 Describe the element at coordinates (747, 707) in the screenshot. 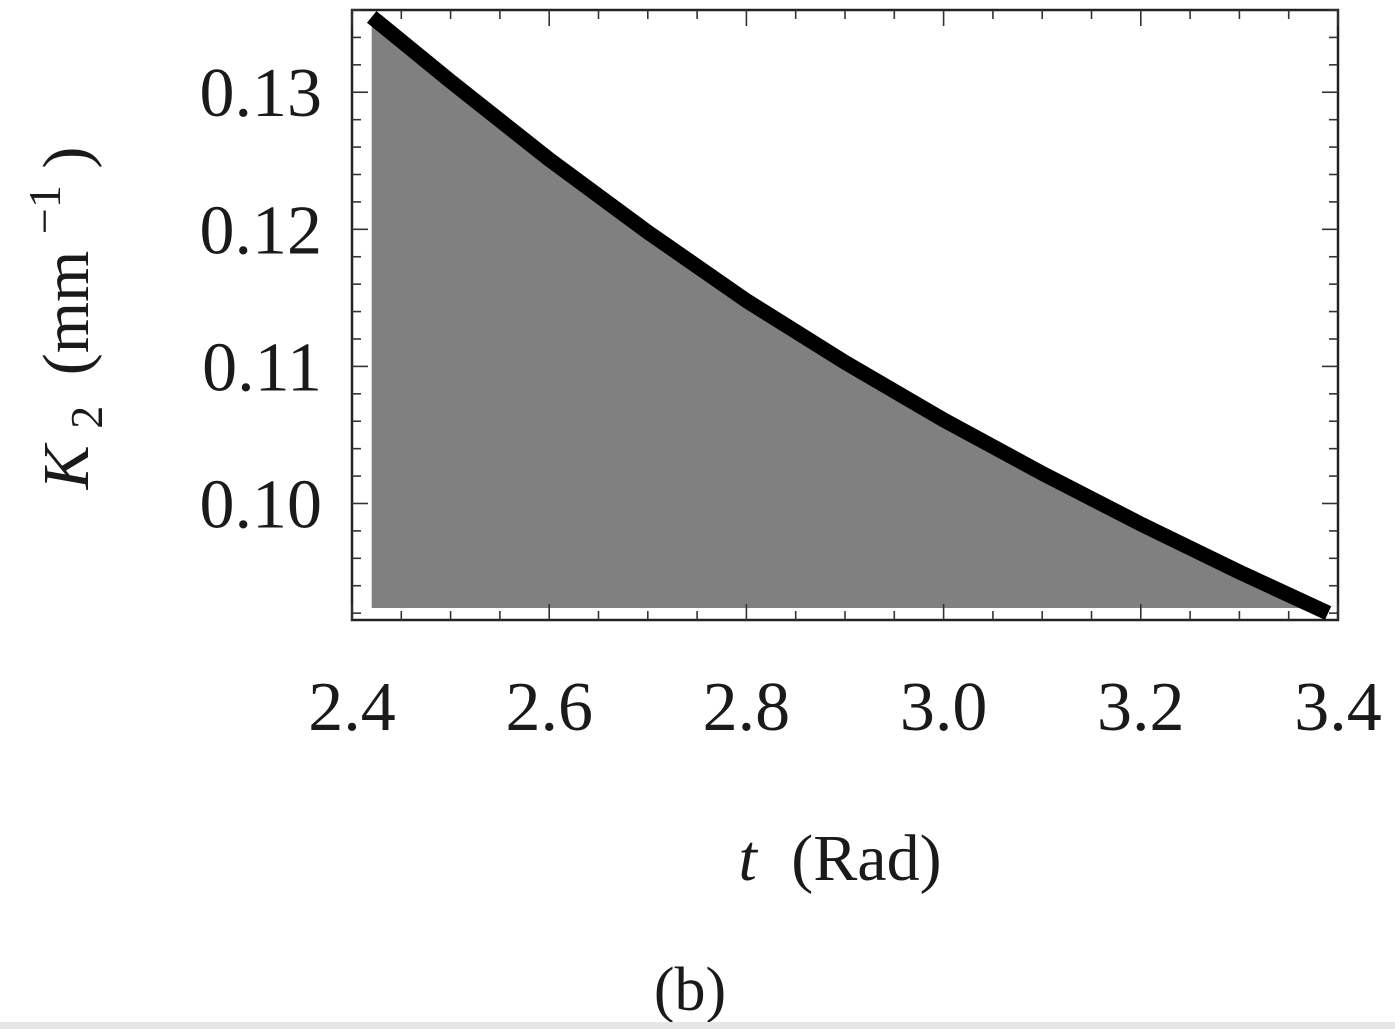

I see `x-tick-label: 2.8` at that location.